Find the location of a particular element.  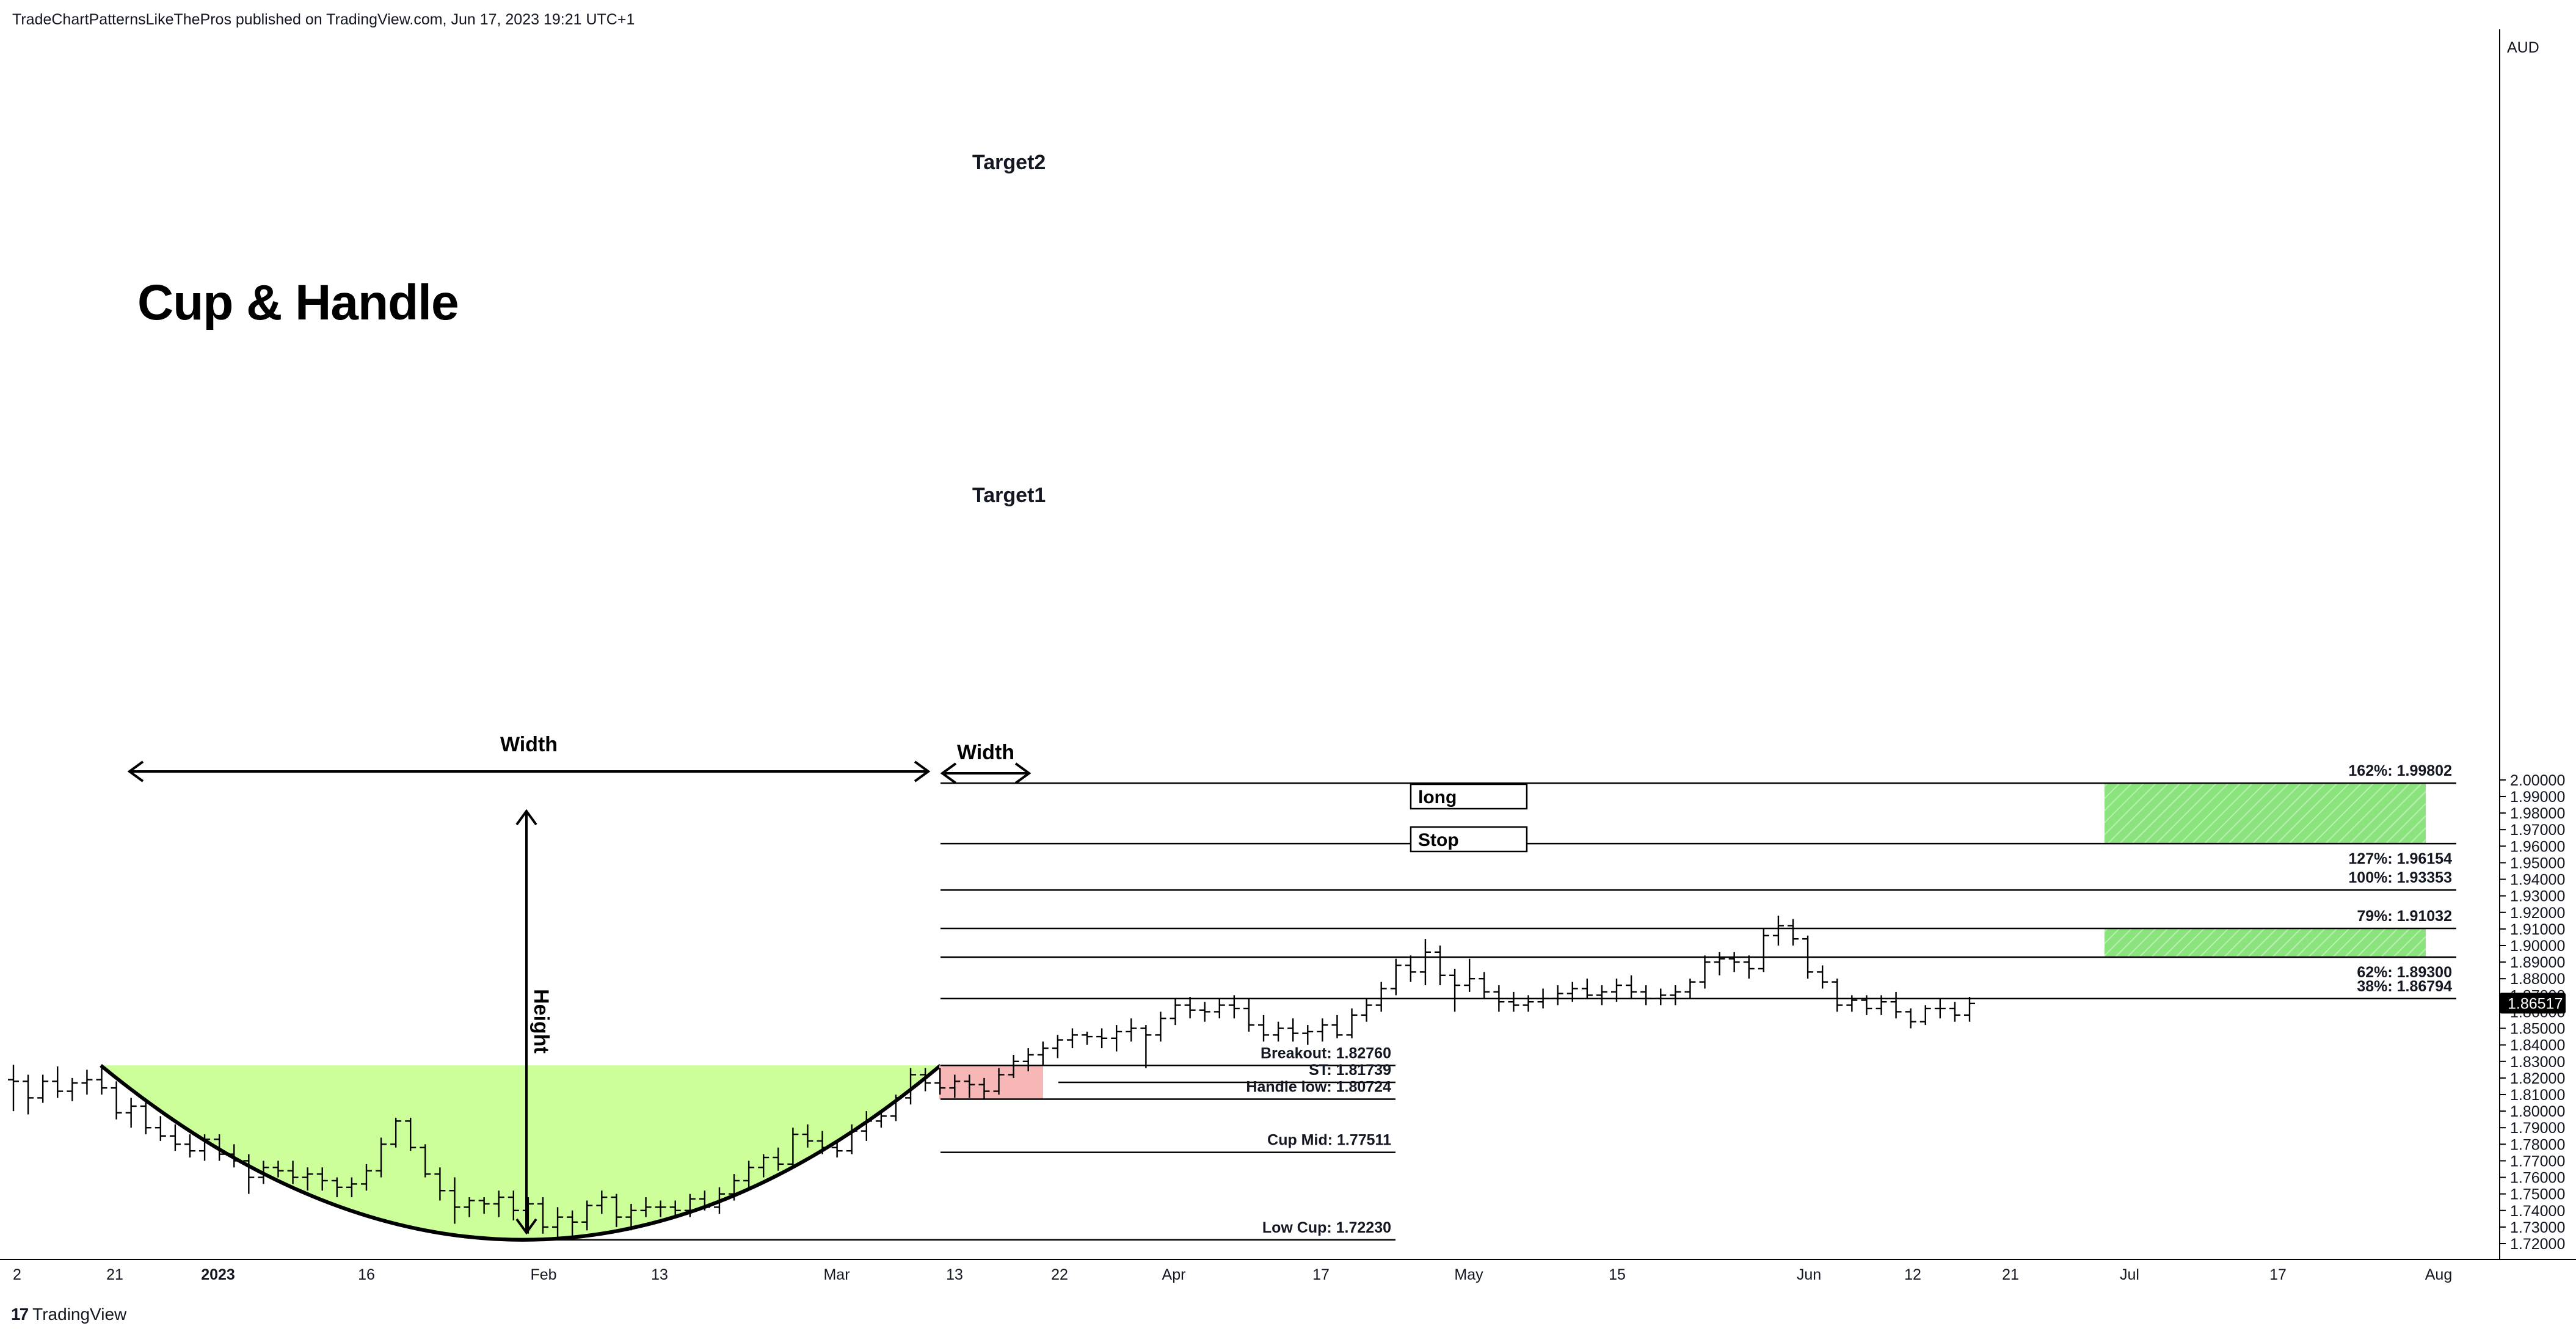

y-tick-label: 1.91000 is located at coordinates (2538, 929).